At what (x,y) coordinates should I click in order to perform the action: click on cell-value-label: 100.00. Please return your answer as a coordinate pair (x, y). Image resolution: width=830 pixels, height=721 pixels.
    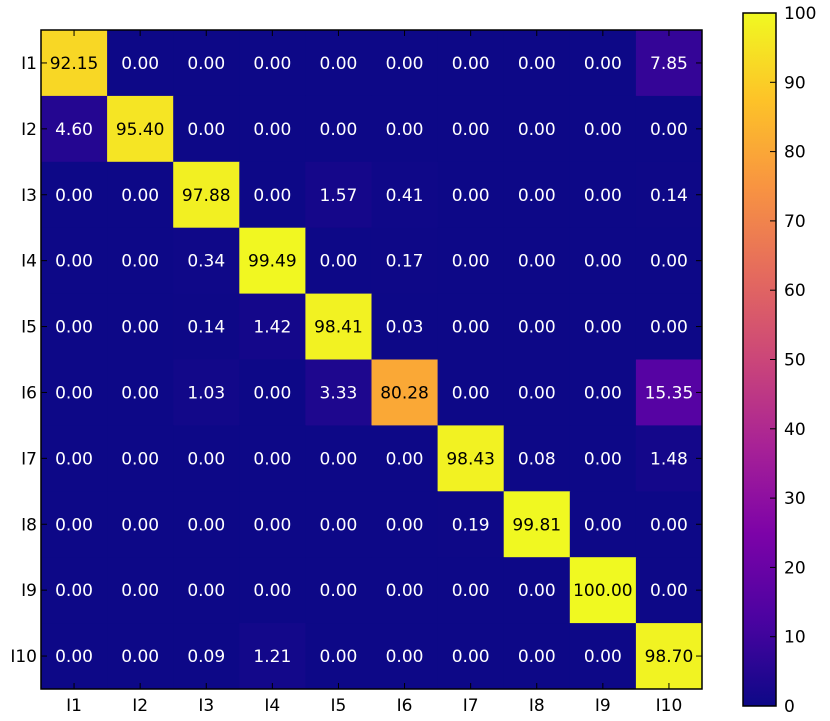
    Looking at the image, I should click on (602, 591).